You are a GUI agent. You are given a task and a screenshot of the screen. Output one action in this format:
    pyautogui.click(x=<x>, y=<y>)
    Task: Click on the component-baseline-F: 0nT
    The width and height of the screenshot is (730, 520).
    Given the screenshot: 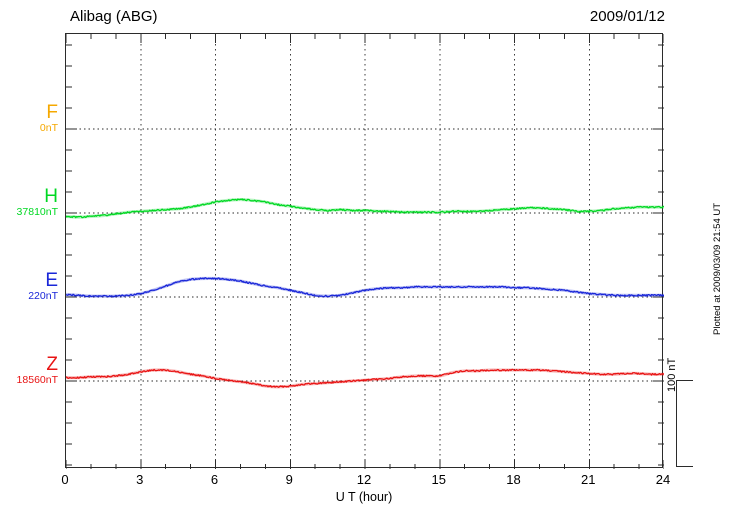 What is the action you would take?
    pyautogui.click(x=48, y=128)
    